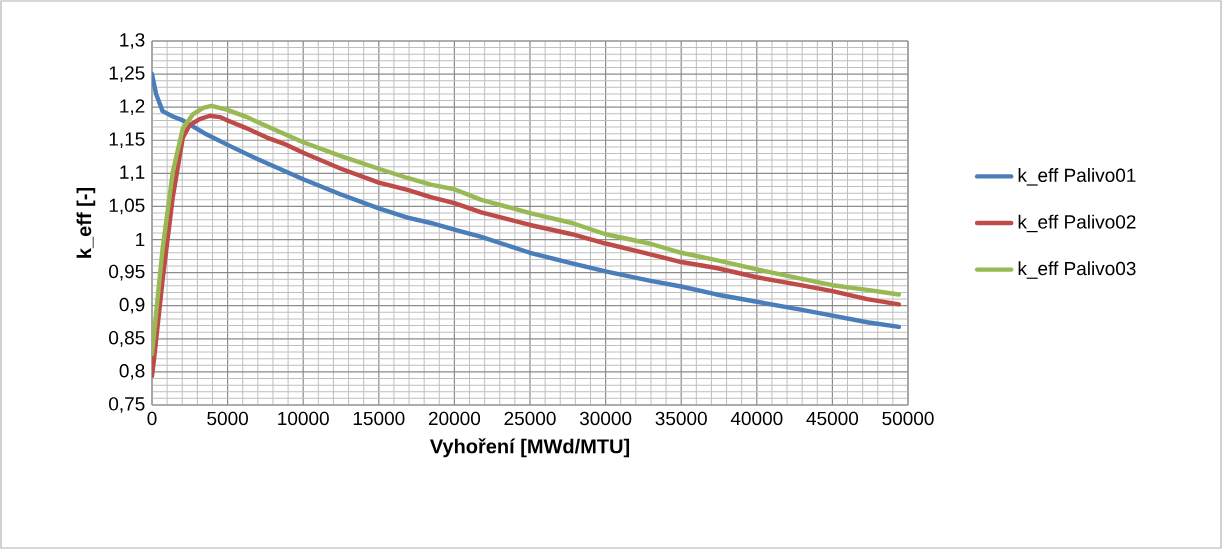 The image size is (1222, 549). What do you see at coordinates (832, 418) in the screenshot?
I see `x-tick-label: 45000` at bounding box center [832, 418].